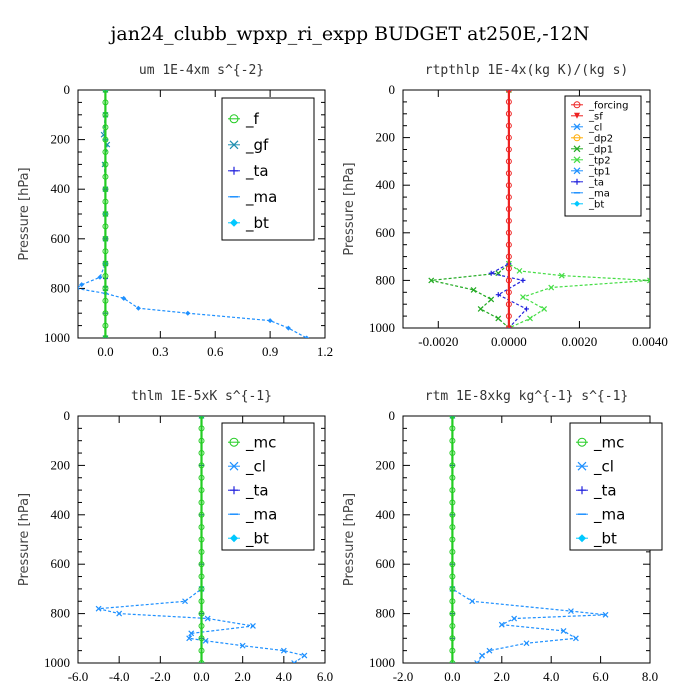  Describe the element at coordinates (257, 490) in the screenshot. I see `legend-label: _ta` at that location.